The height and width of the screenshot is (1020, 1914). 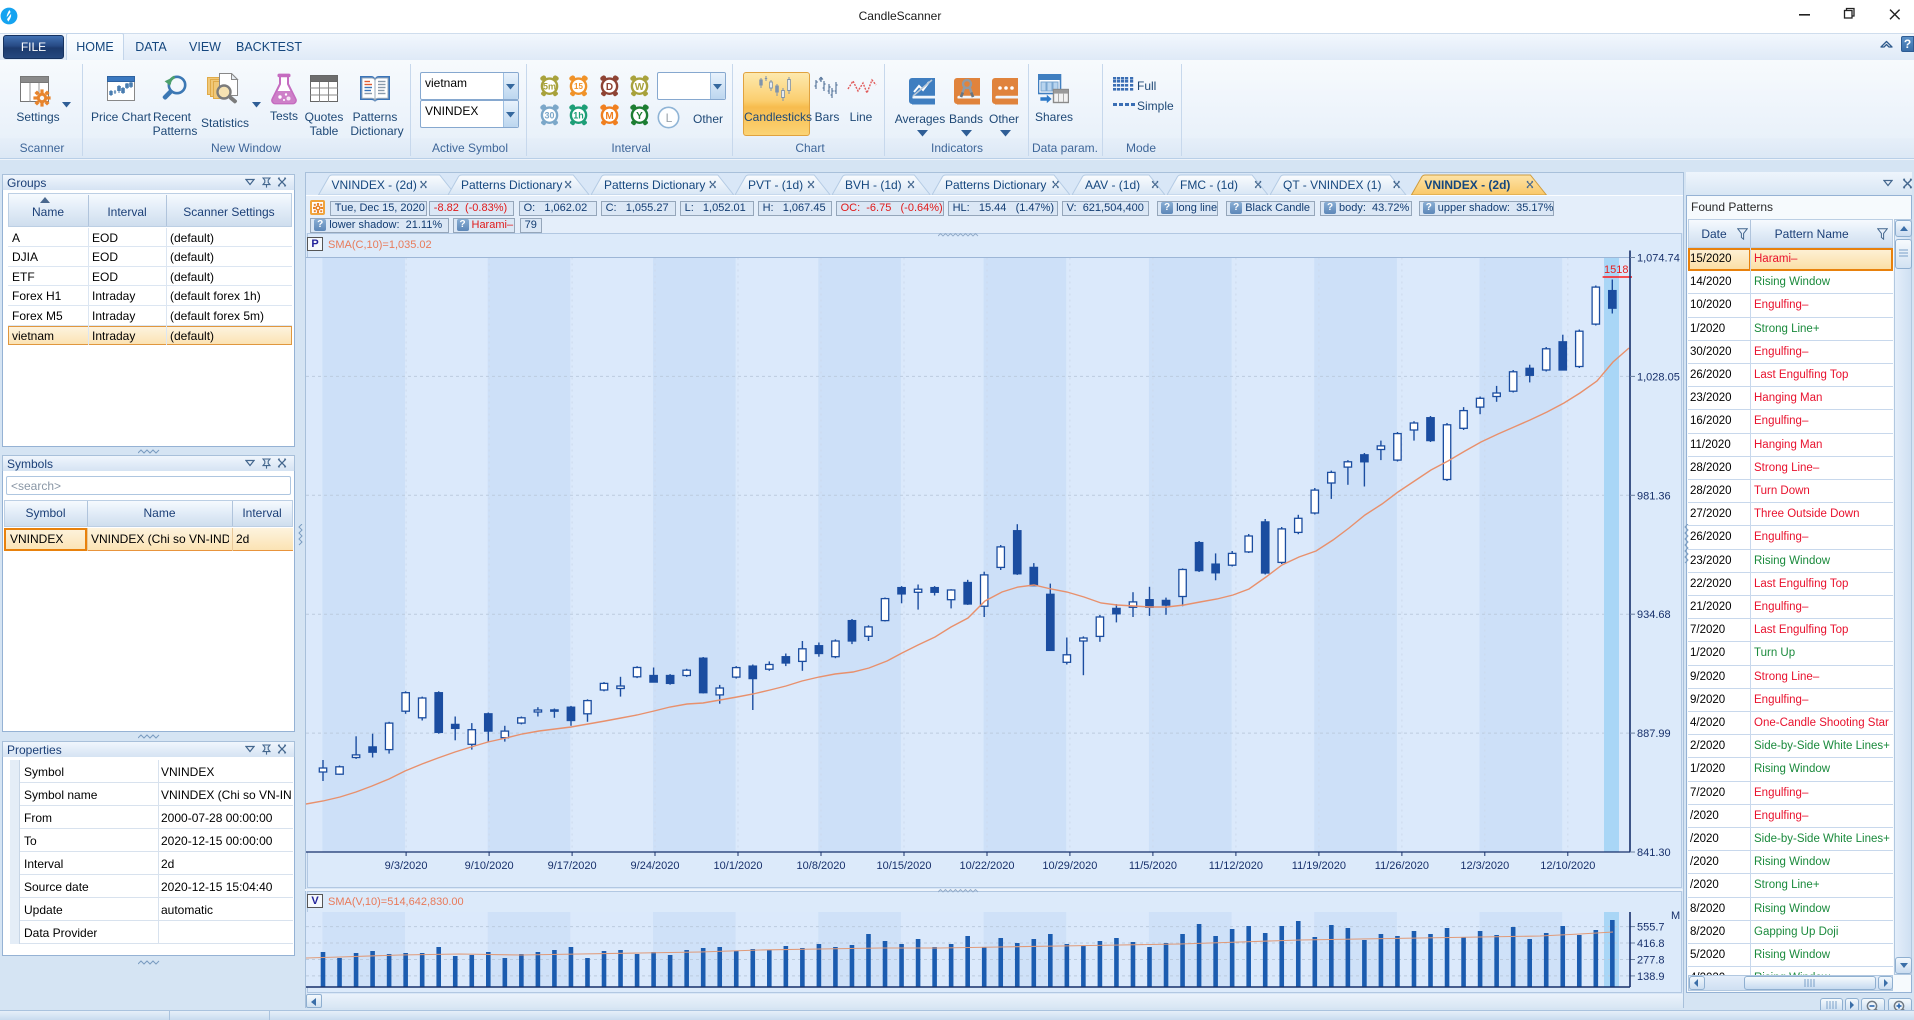 I want to click on svg-text: 934.68, so click(x=1654, y=615).